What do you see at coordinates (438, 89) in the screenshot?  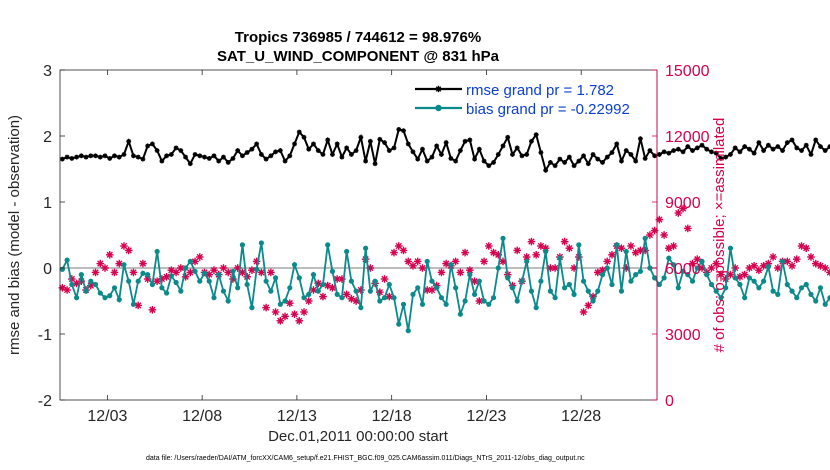 I see `legend-rmse-marker-shape` at bounding box center [438, 89].